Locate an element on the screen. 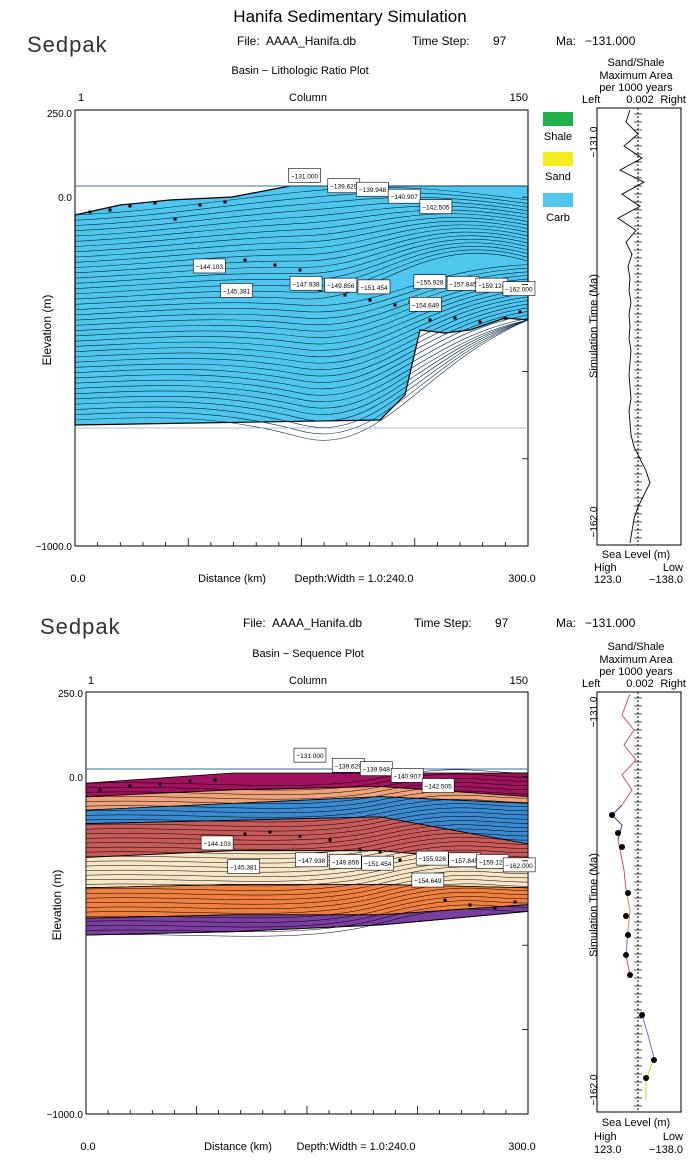  file-name: AAAA_Hanifa.db is located at coordinates (311, 41).